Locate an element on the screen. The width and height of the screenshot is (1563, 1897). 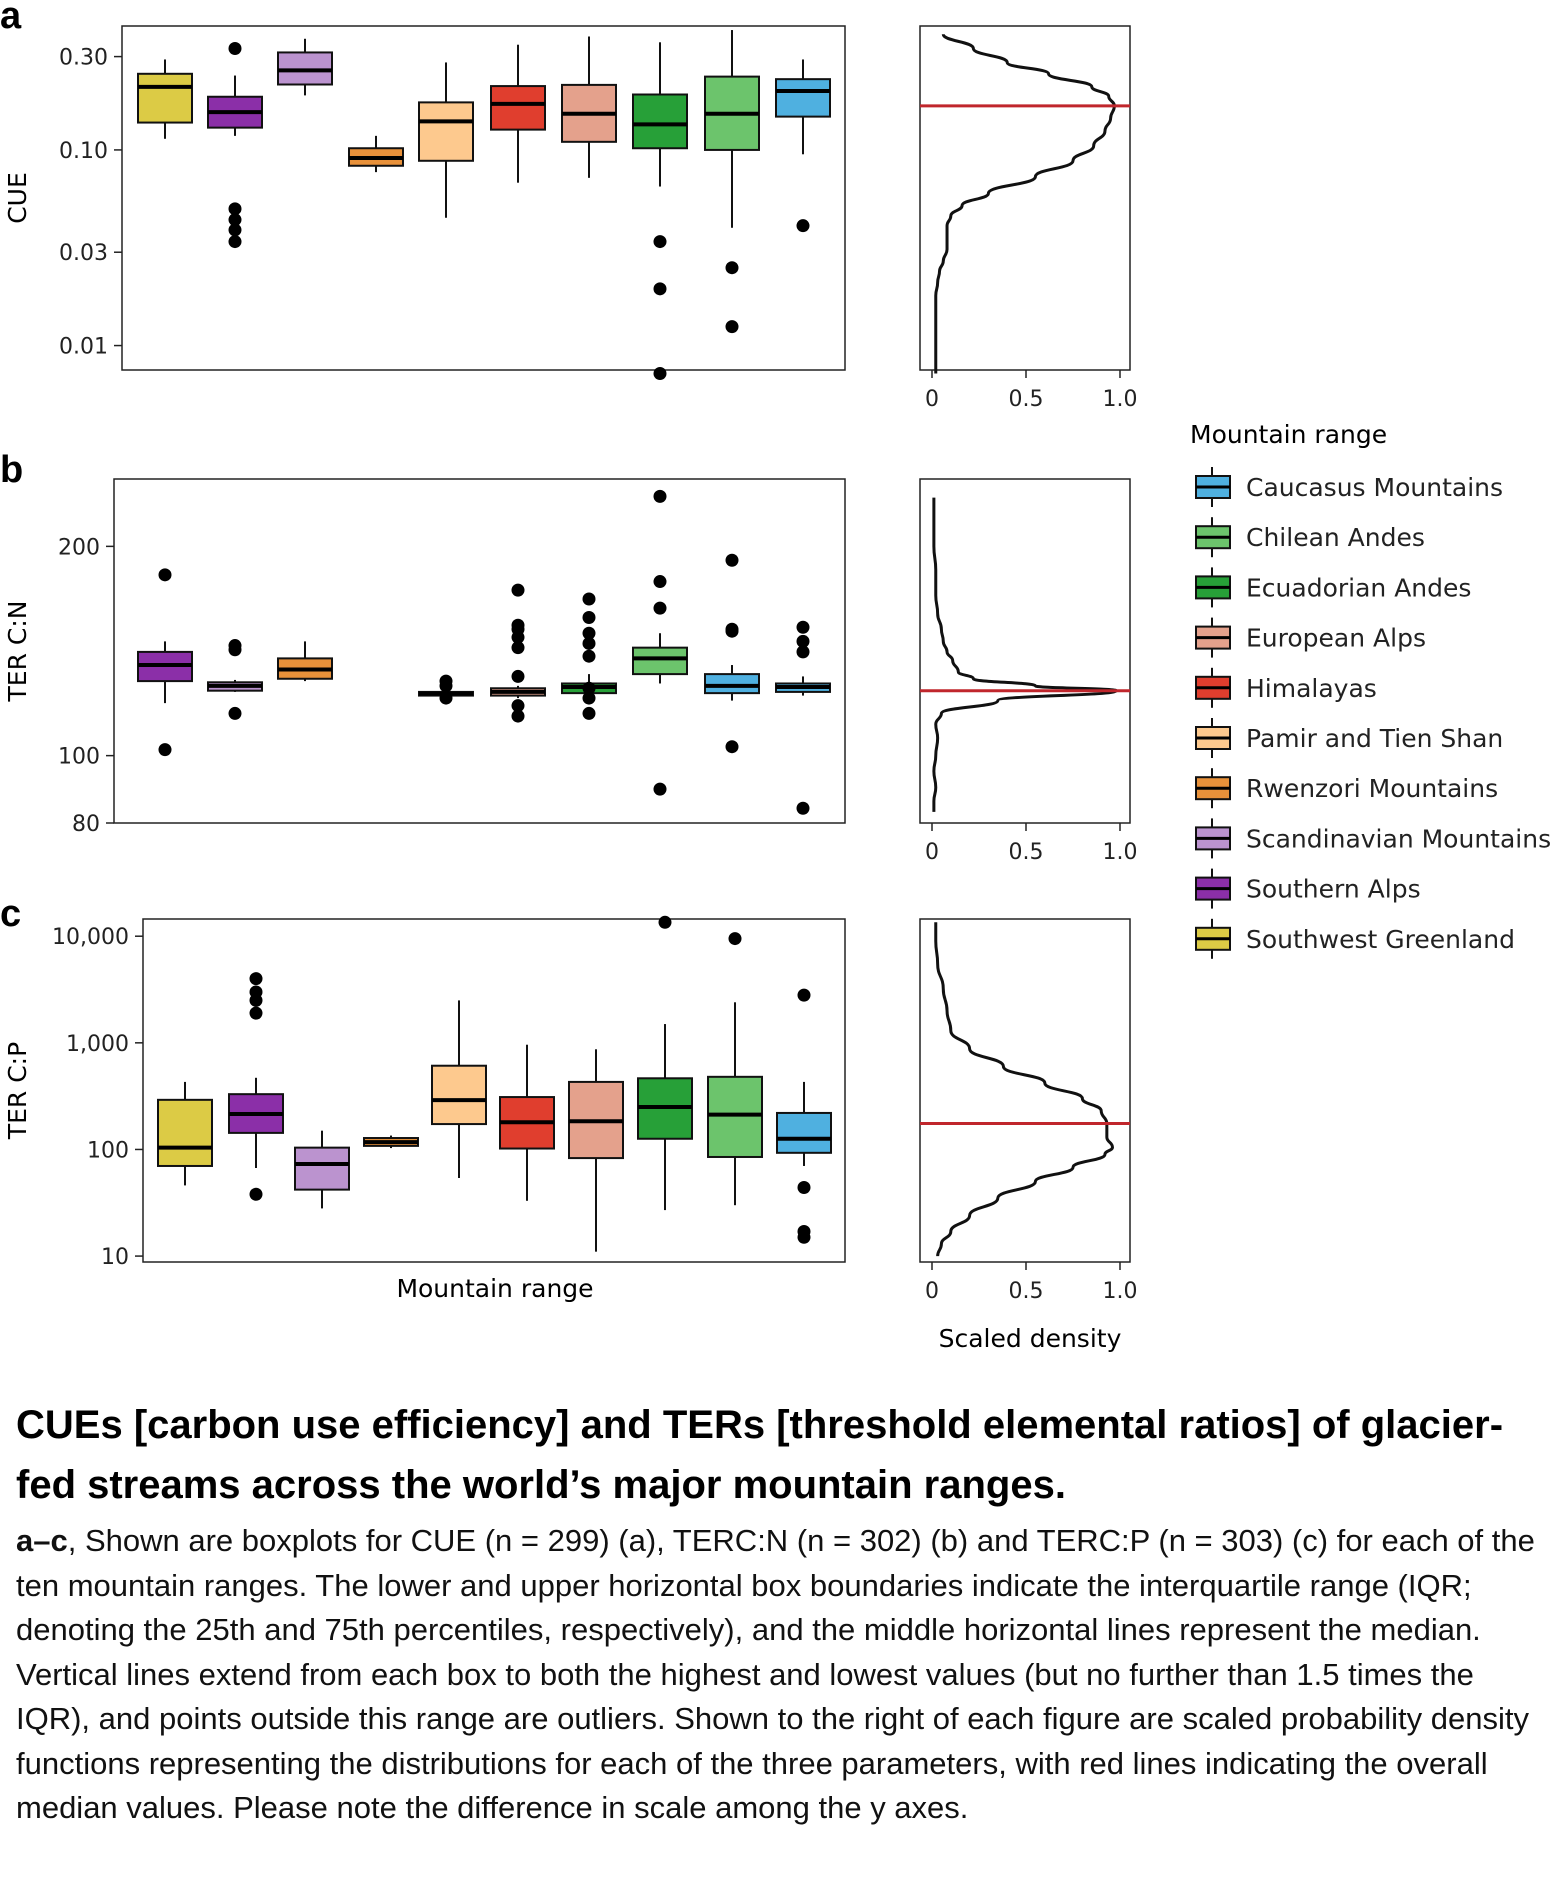
legend-item-southwest-greenland: Southwest Greenland is located at coordinates (1355, 938).